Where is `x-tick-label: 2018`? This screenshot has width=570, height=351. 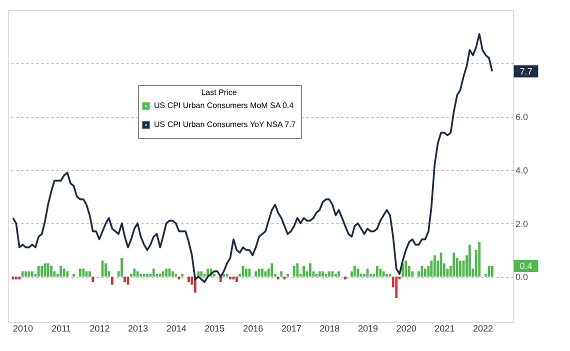 x-tick-label: 2018 is located at coordinates (330, 329).